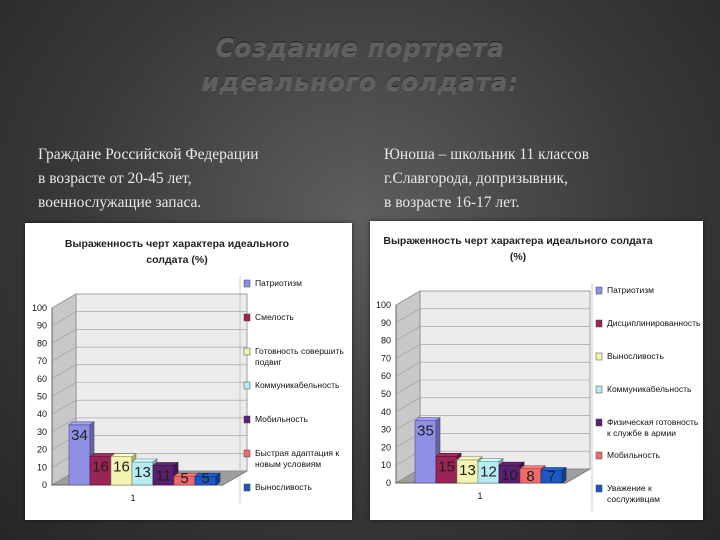 The height and width of the screenshot is (540, 720). What do you see at coordinates (452, 202) in the screenshot?
I see `right-caption-line: в возрасте 16-17 лет.` at bounding box center [452, 202].